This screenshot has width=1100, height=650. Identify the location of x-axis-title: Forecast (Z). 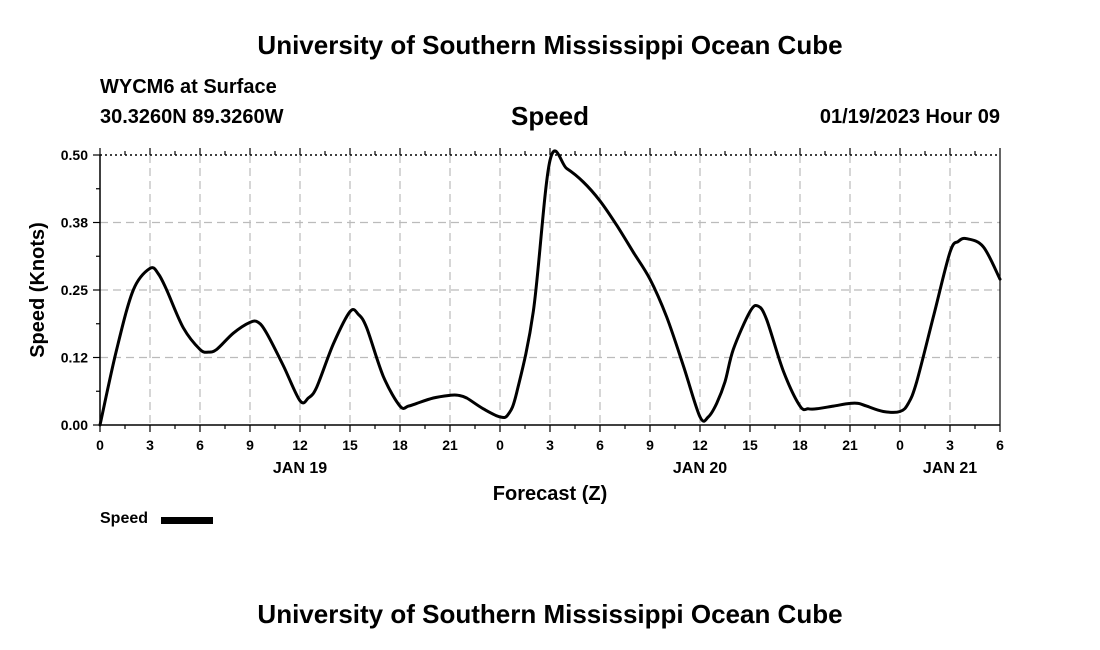
(550, 494).